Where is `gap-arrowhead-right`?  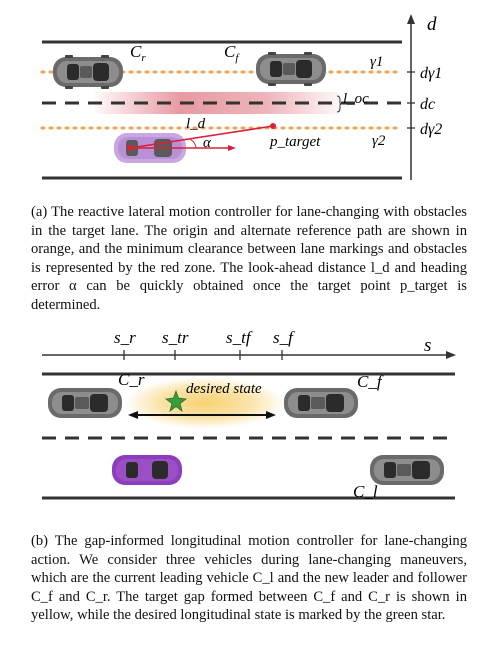 gap-arrowhead-right is located at coordinates (271, 415).